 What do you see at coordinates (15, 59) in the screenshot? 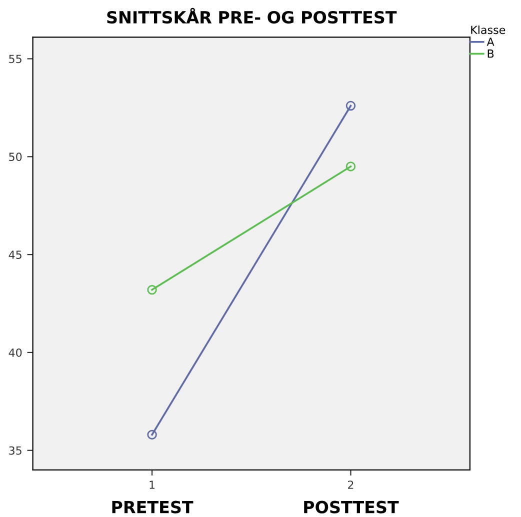
I see `y-tick-label: 55` at bounding box center [15, 59].